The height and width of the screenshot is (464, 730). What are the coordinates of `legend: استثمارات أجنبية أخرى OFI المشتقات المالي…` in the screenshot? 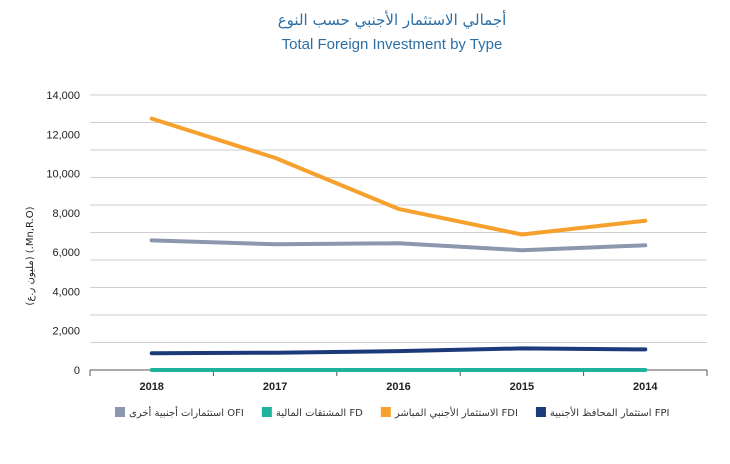 It's located at (392, 412).